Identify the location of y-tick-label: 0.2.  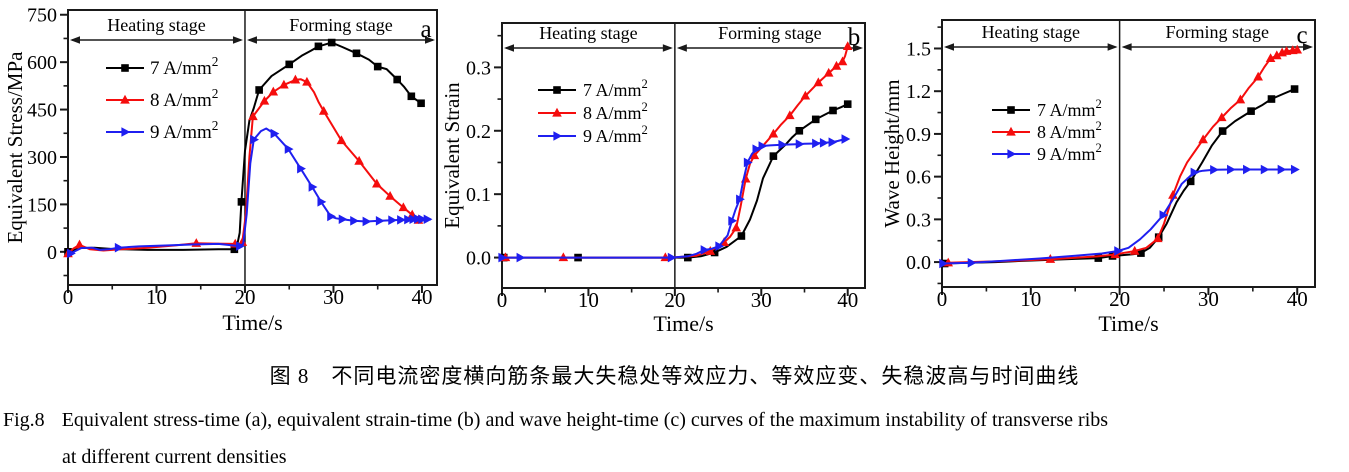
(478, 132).